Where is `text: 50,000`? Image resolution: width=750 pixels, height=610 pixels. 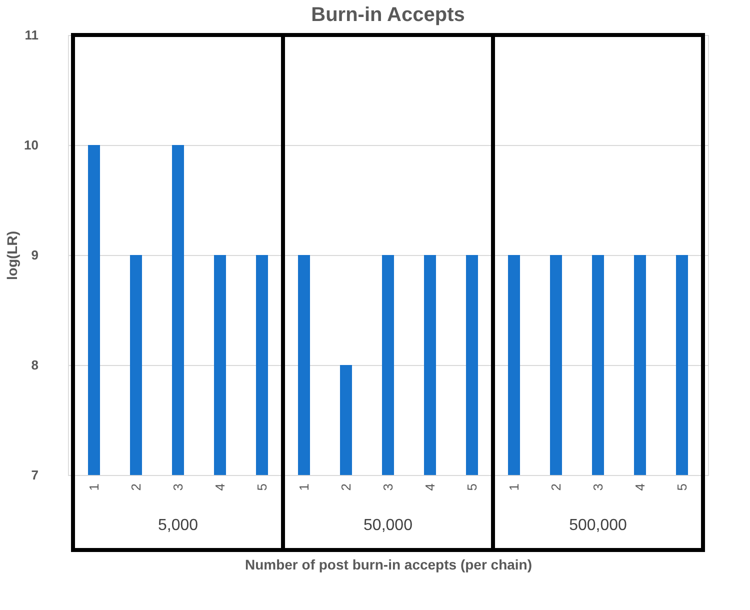 text: 50,000 is located at coordinates (388, 525).